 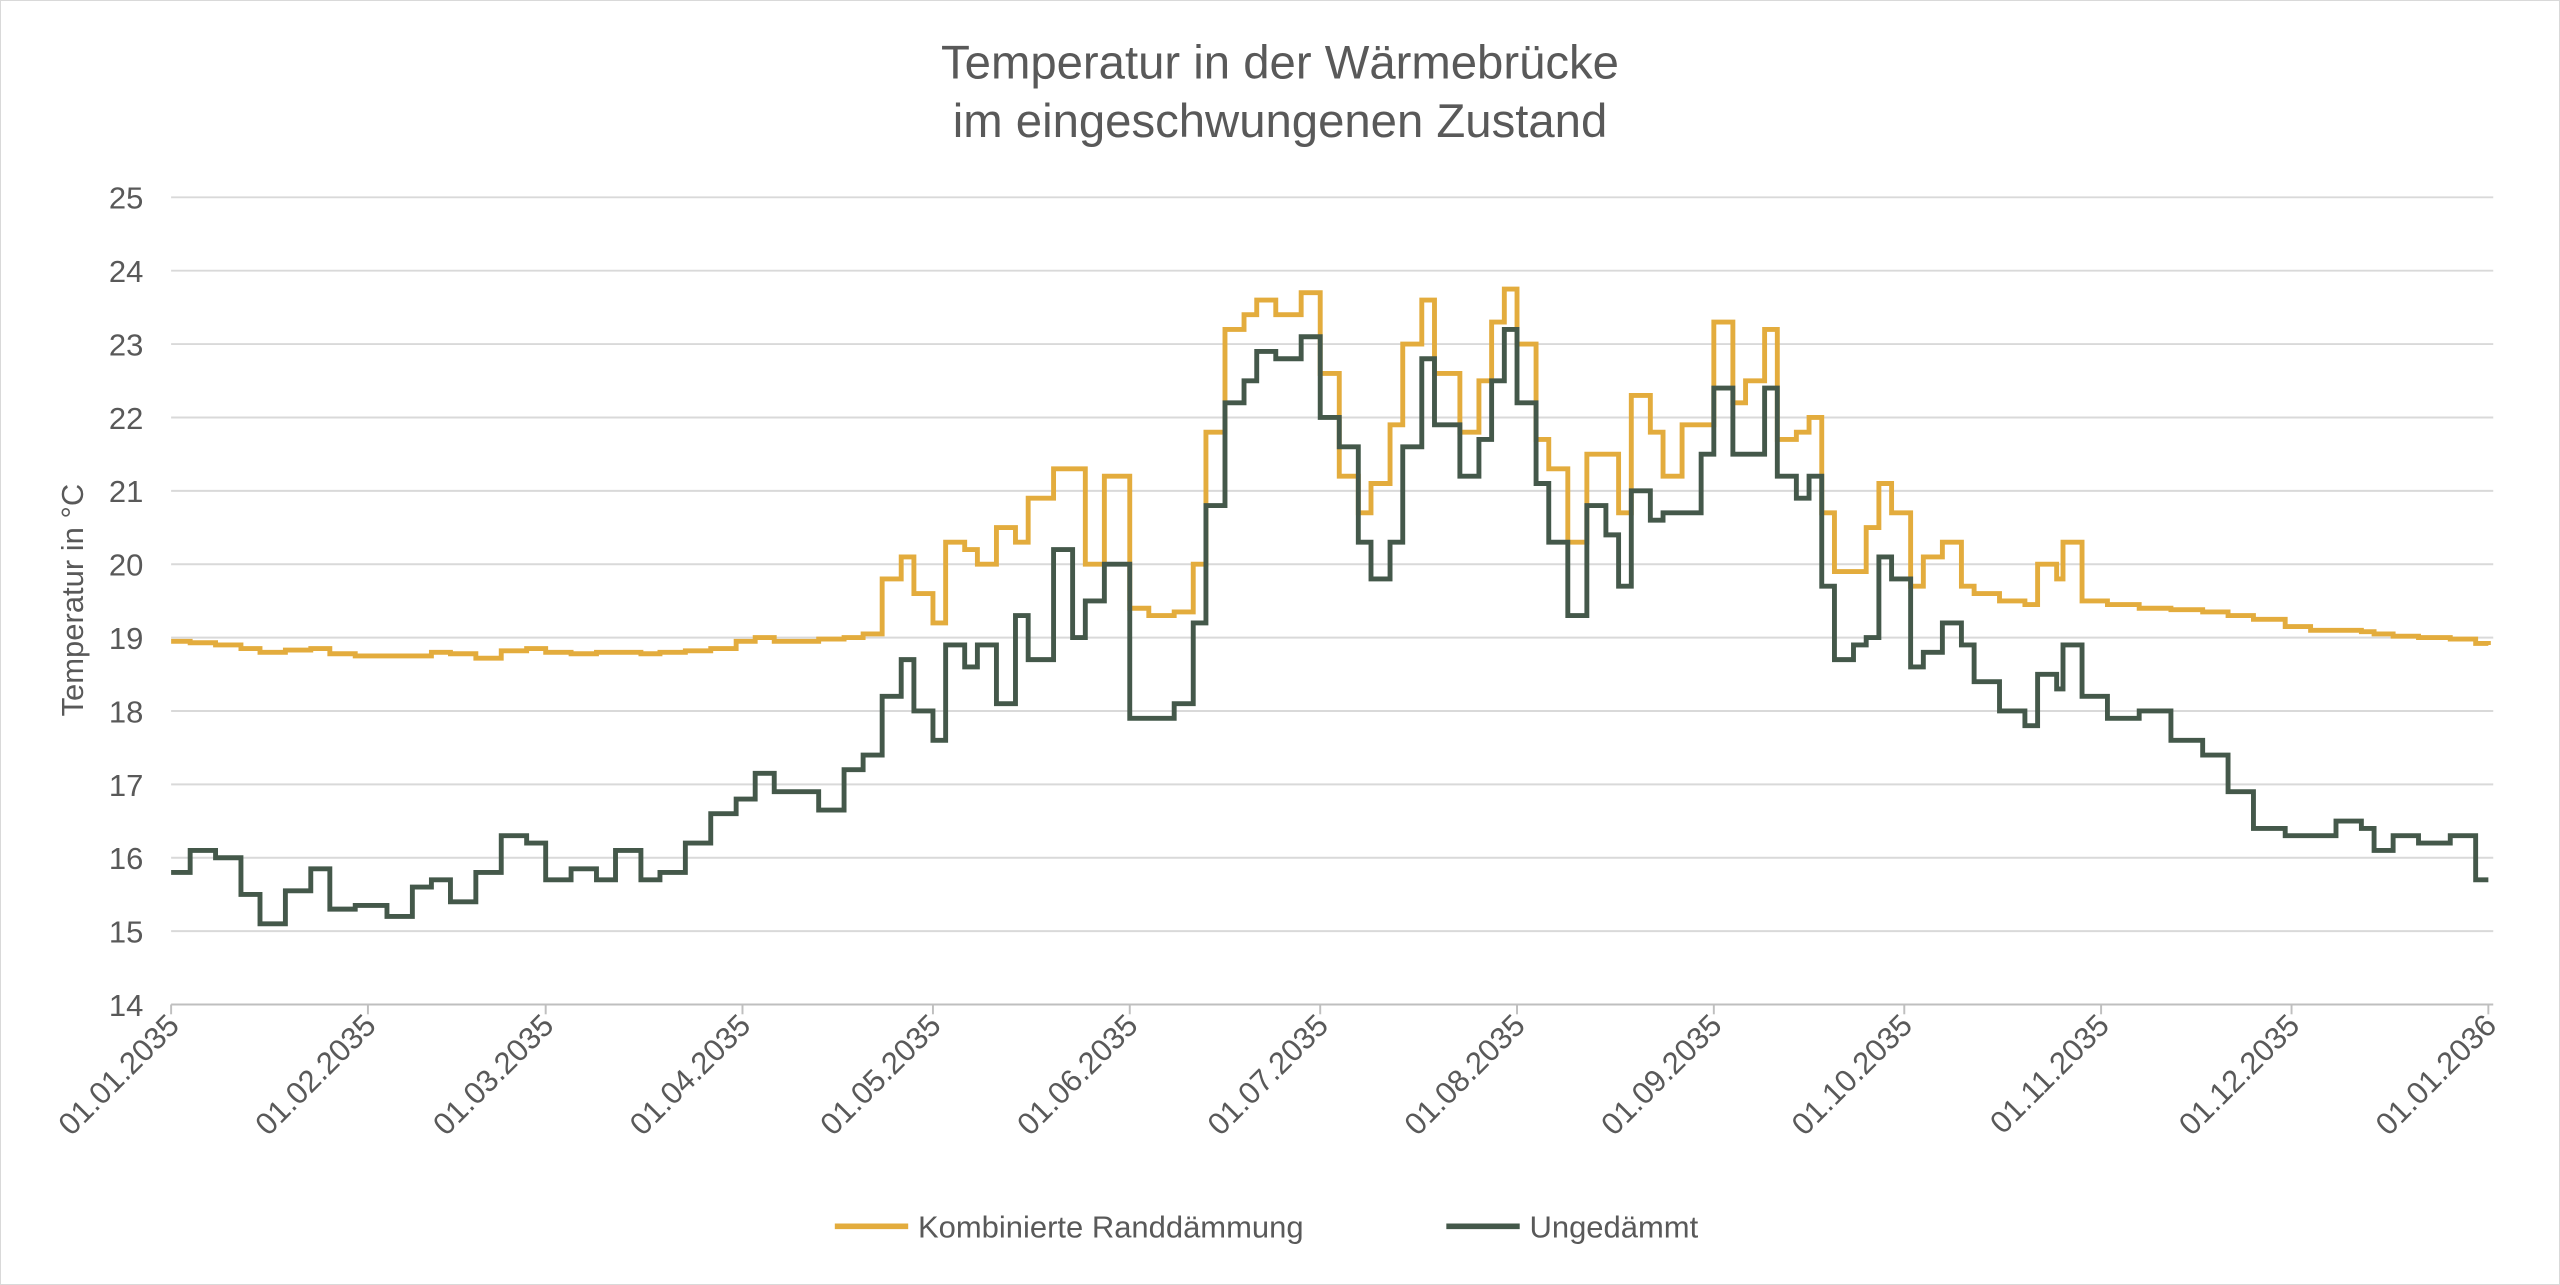 I want to click on y-tick-label: 16, so click(x=126, y=858).